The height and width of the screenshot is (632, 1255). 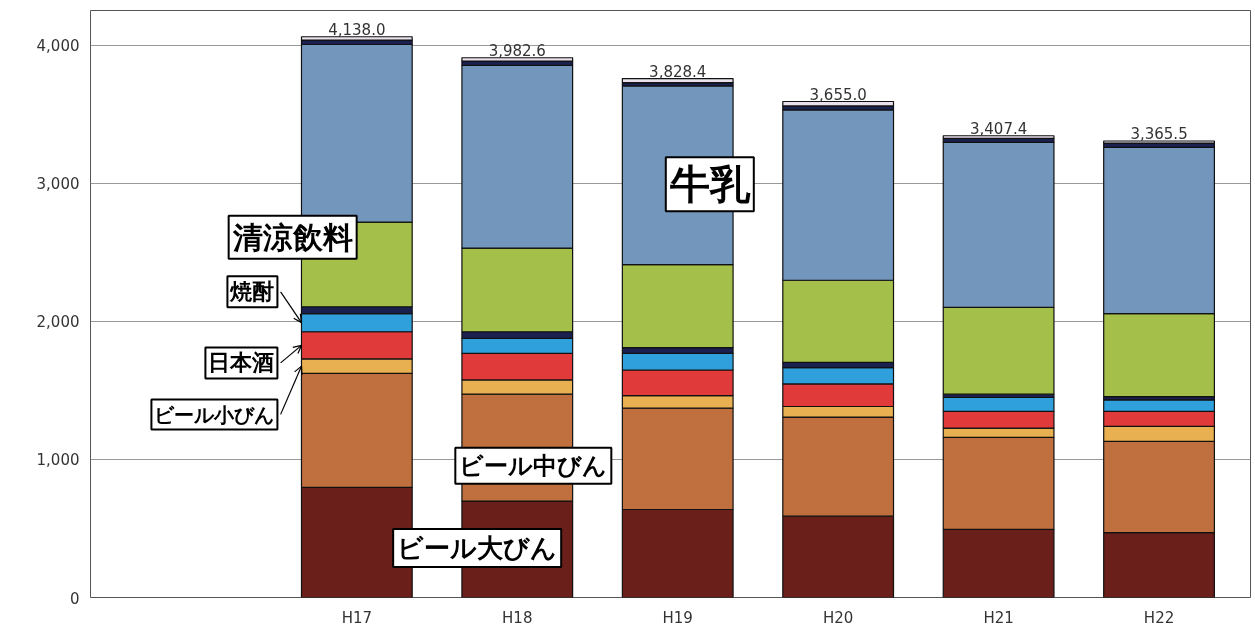 I want to click on series-label: 清涼飲料, so click(x=292, y=237).